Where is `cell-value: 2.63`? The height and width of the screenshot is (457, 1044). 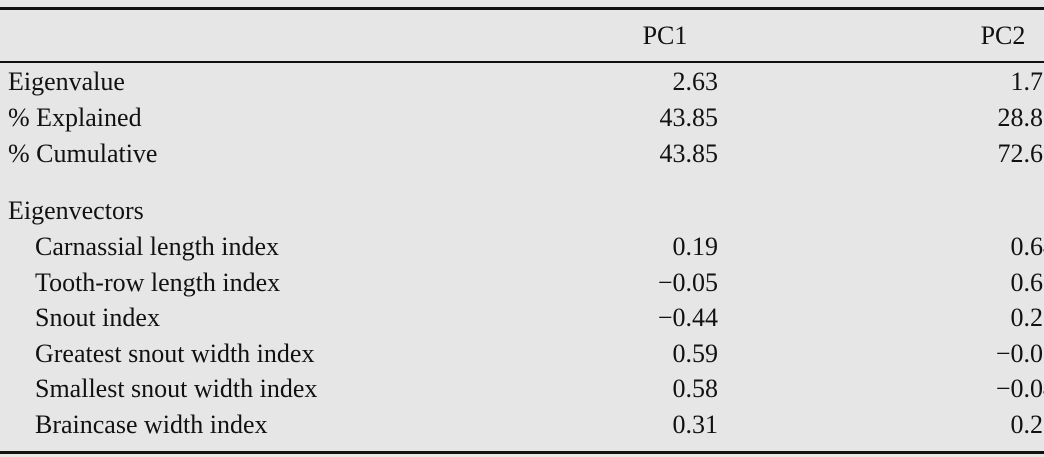
cell-value: 2.63 is located at coordinates (695, 81).